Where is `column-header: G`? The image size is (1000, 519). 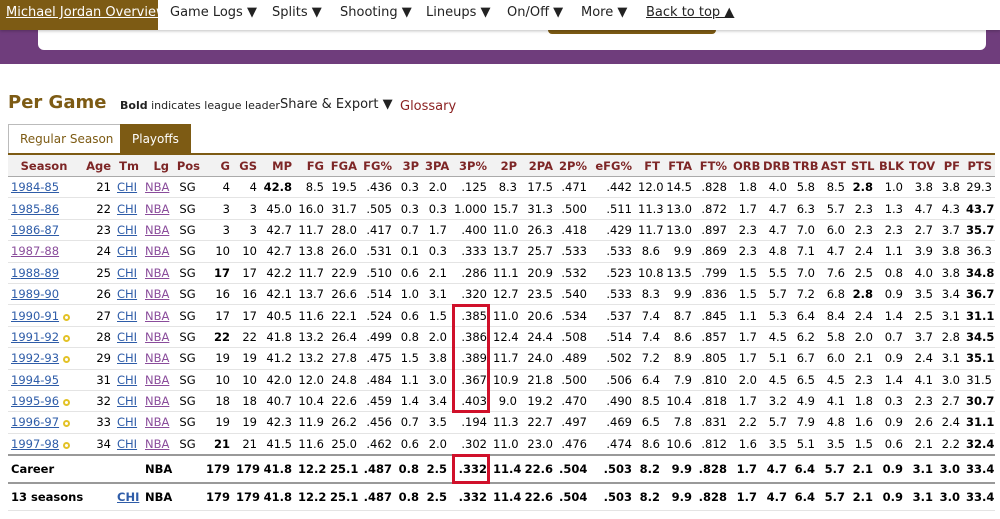
column-header: G is located at coordinates (218, 165).